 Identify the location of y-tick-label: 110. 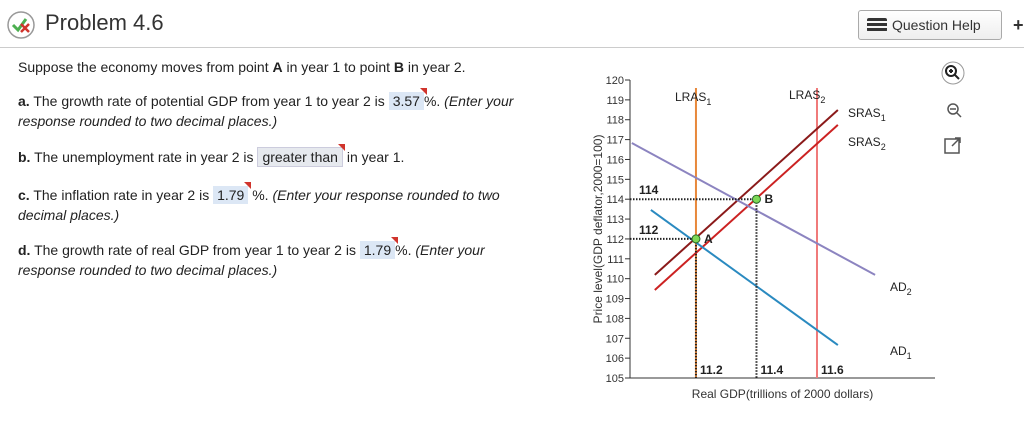
(615, 280).